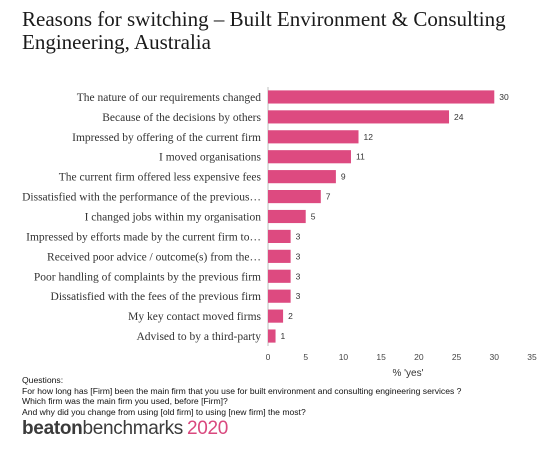 This screenshot has width=560, height=449. What do you see at coordinates (532, 357) in the screenshot?
I see `x-tick-label: 35` at bounding box center [532, 357].